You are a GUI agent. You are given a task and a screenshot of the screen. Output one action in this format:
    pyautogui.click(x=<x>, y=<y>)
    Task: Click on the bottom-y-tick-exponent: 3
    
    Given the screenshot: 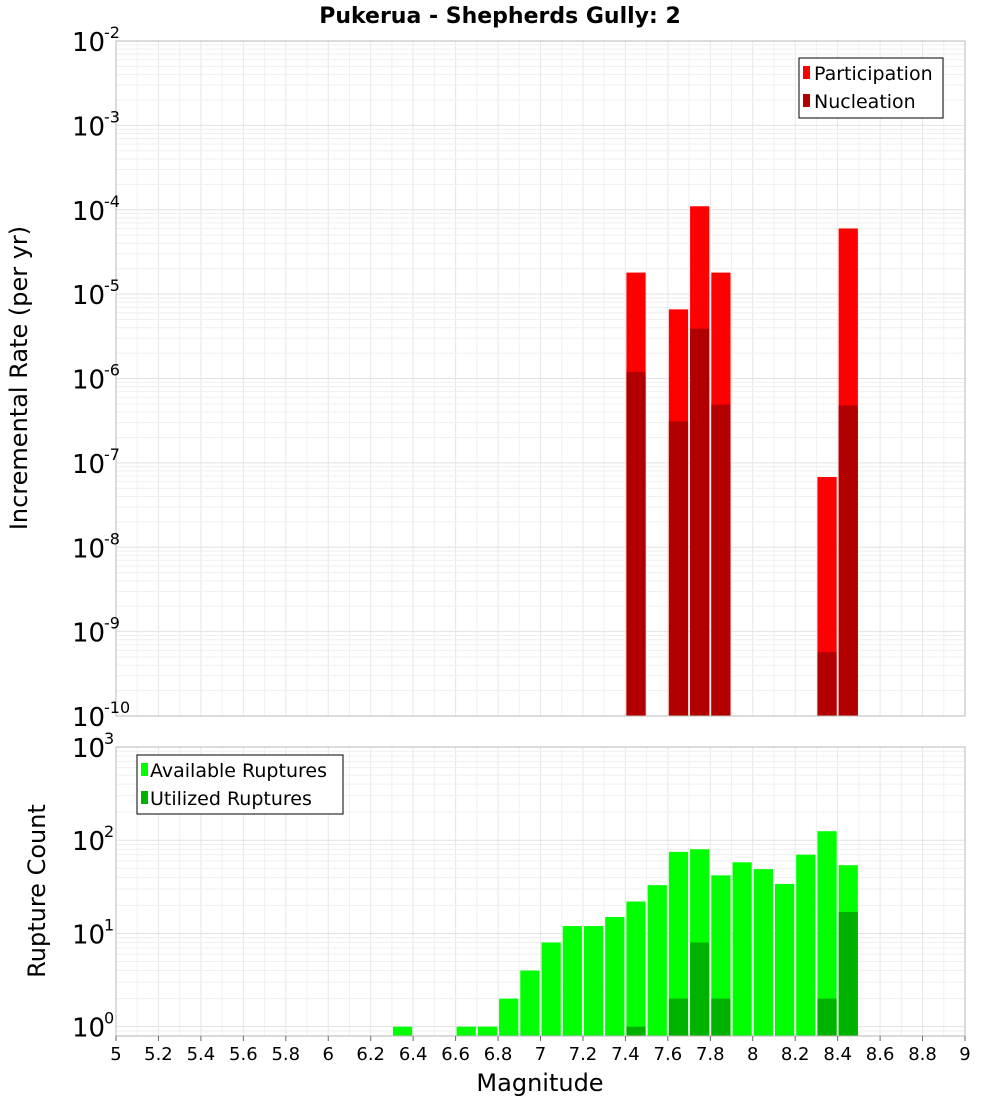 What is the action you would take?
    pyautogui.click(x=109, y=738)
    